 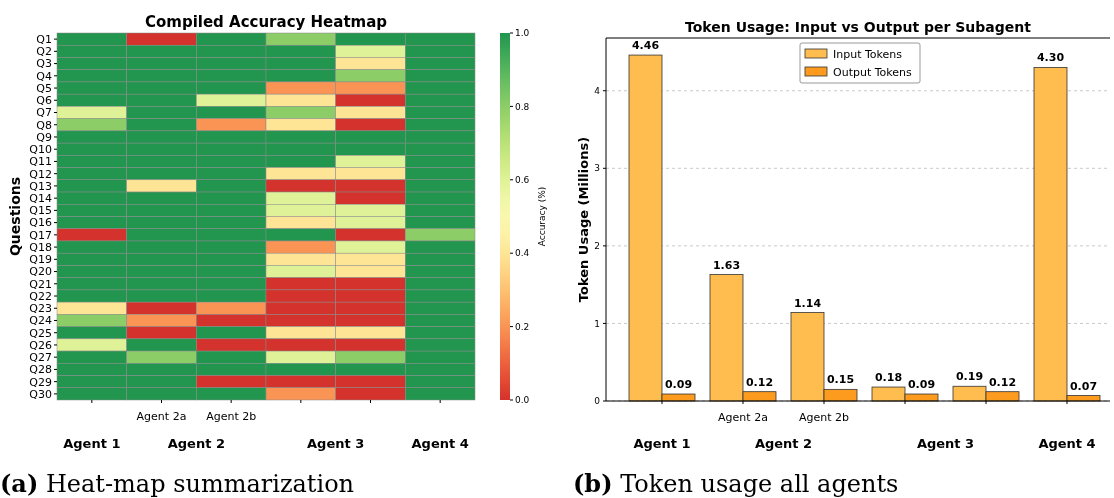 What do you see at coordinates (858, 27) in the screenshot?
I see `chart-title: Token Usage: Input vs Output per Subagent` at bounding box center [858, 27].